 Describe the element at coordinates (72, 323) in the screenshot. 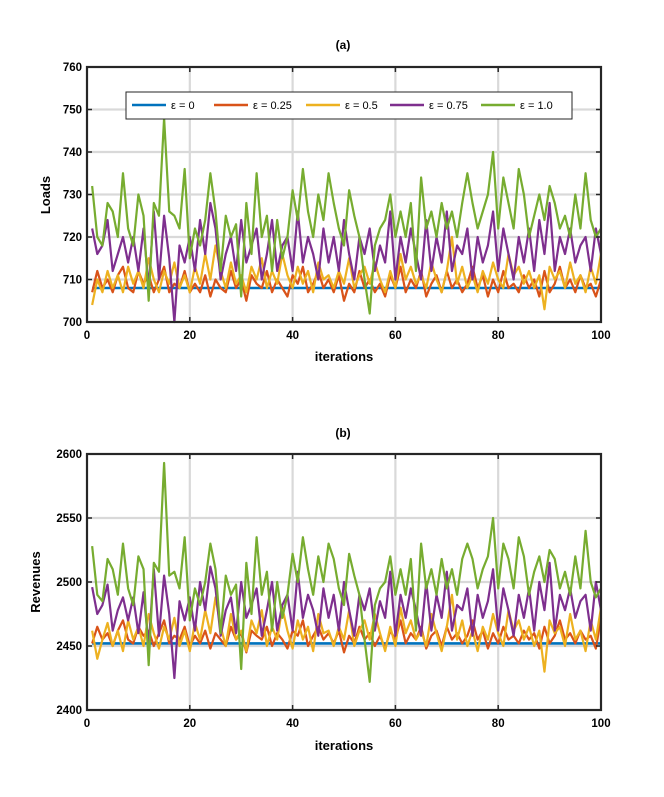

I see `y-tick-label: 700` at that location.